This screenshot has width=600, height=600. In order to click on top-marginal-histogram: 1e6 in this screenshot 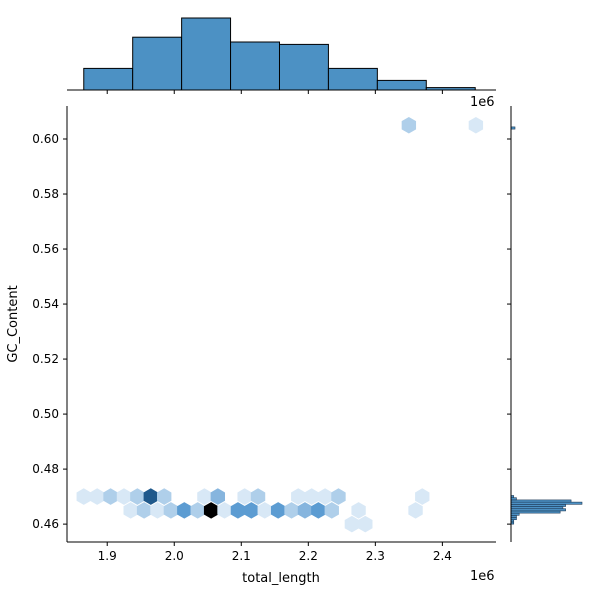, I will do `click(281, 63)`.